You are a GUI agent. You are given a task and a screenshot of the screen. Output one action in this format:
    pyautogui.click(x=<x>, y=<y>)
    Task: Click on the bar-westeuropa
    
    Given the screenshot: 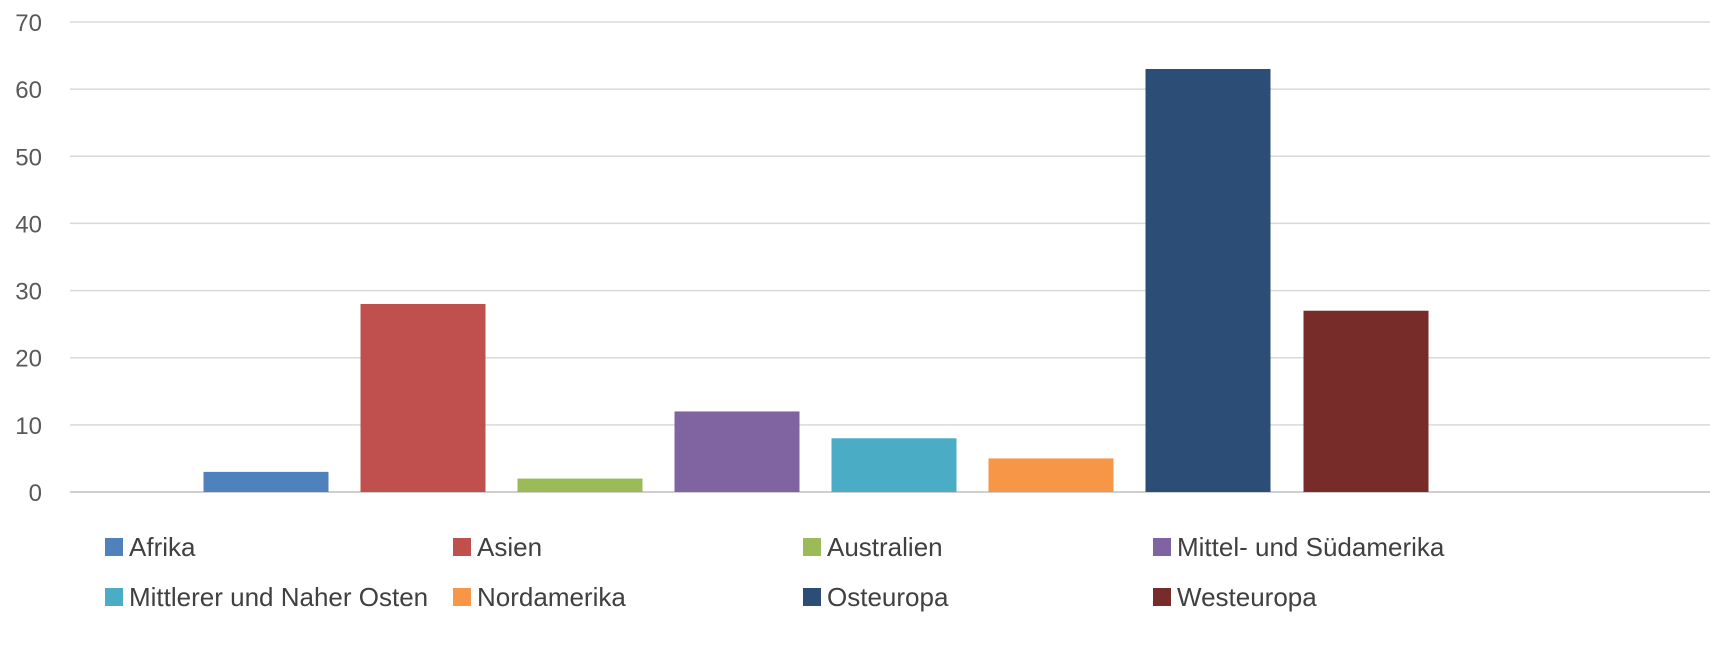 What is the action you would take?
    pyautogui.click(x=1366, y=401)
    